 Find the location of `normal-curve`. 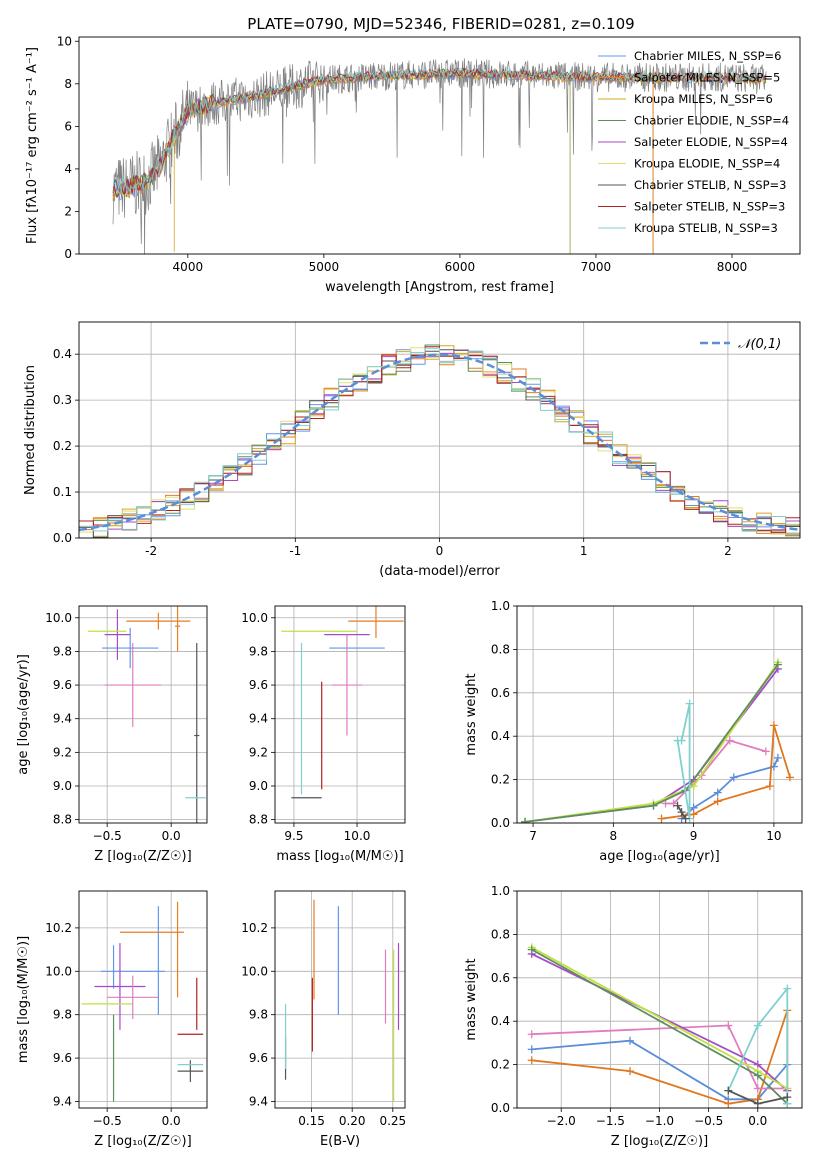

normal-curve is located at coordinates (439, 442).